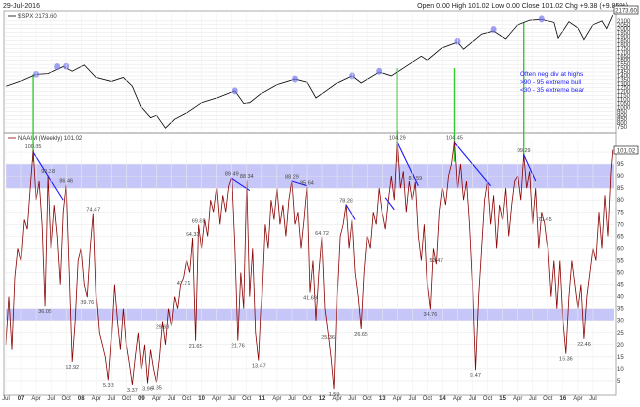  I want to click on spx-last-badge, so click(626, 10).